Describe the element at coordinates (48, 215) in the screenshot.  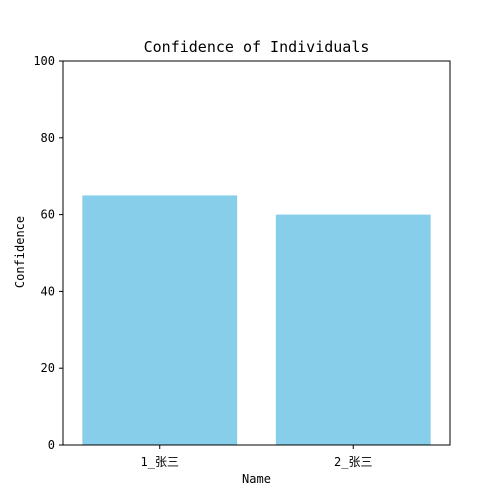
I see `y-tick-label: 60` at that location.